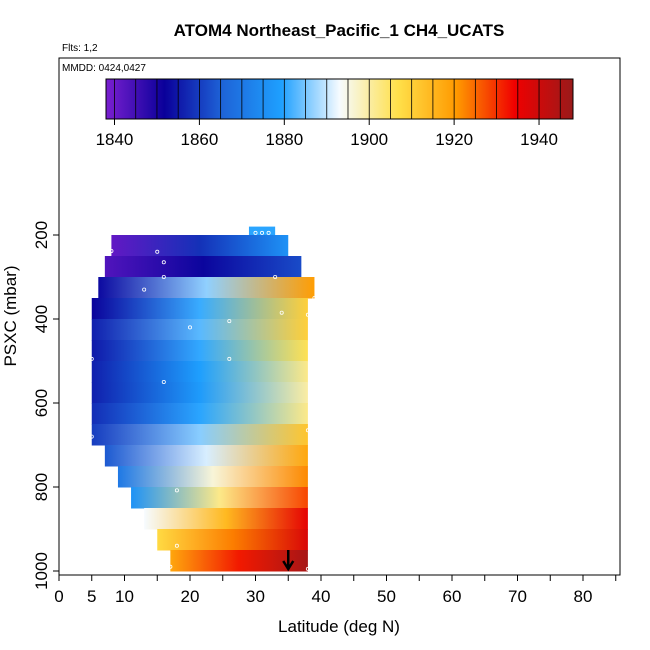 This screenshot has height=650, width=650. What do you see at coordinates (80, 48) in the screenshot?
I see `flights-label: Flts: 1,2` at bounding box center [80, 48].